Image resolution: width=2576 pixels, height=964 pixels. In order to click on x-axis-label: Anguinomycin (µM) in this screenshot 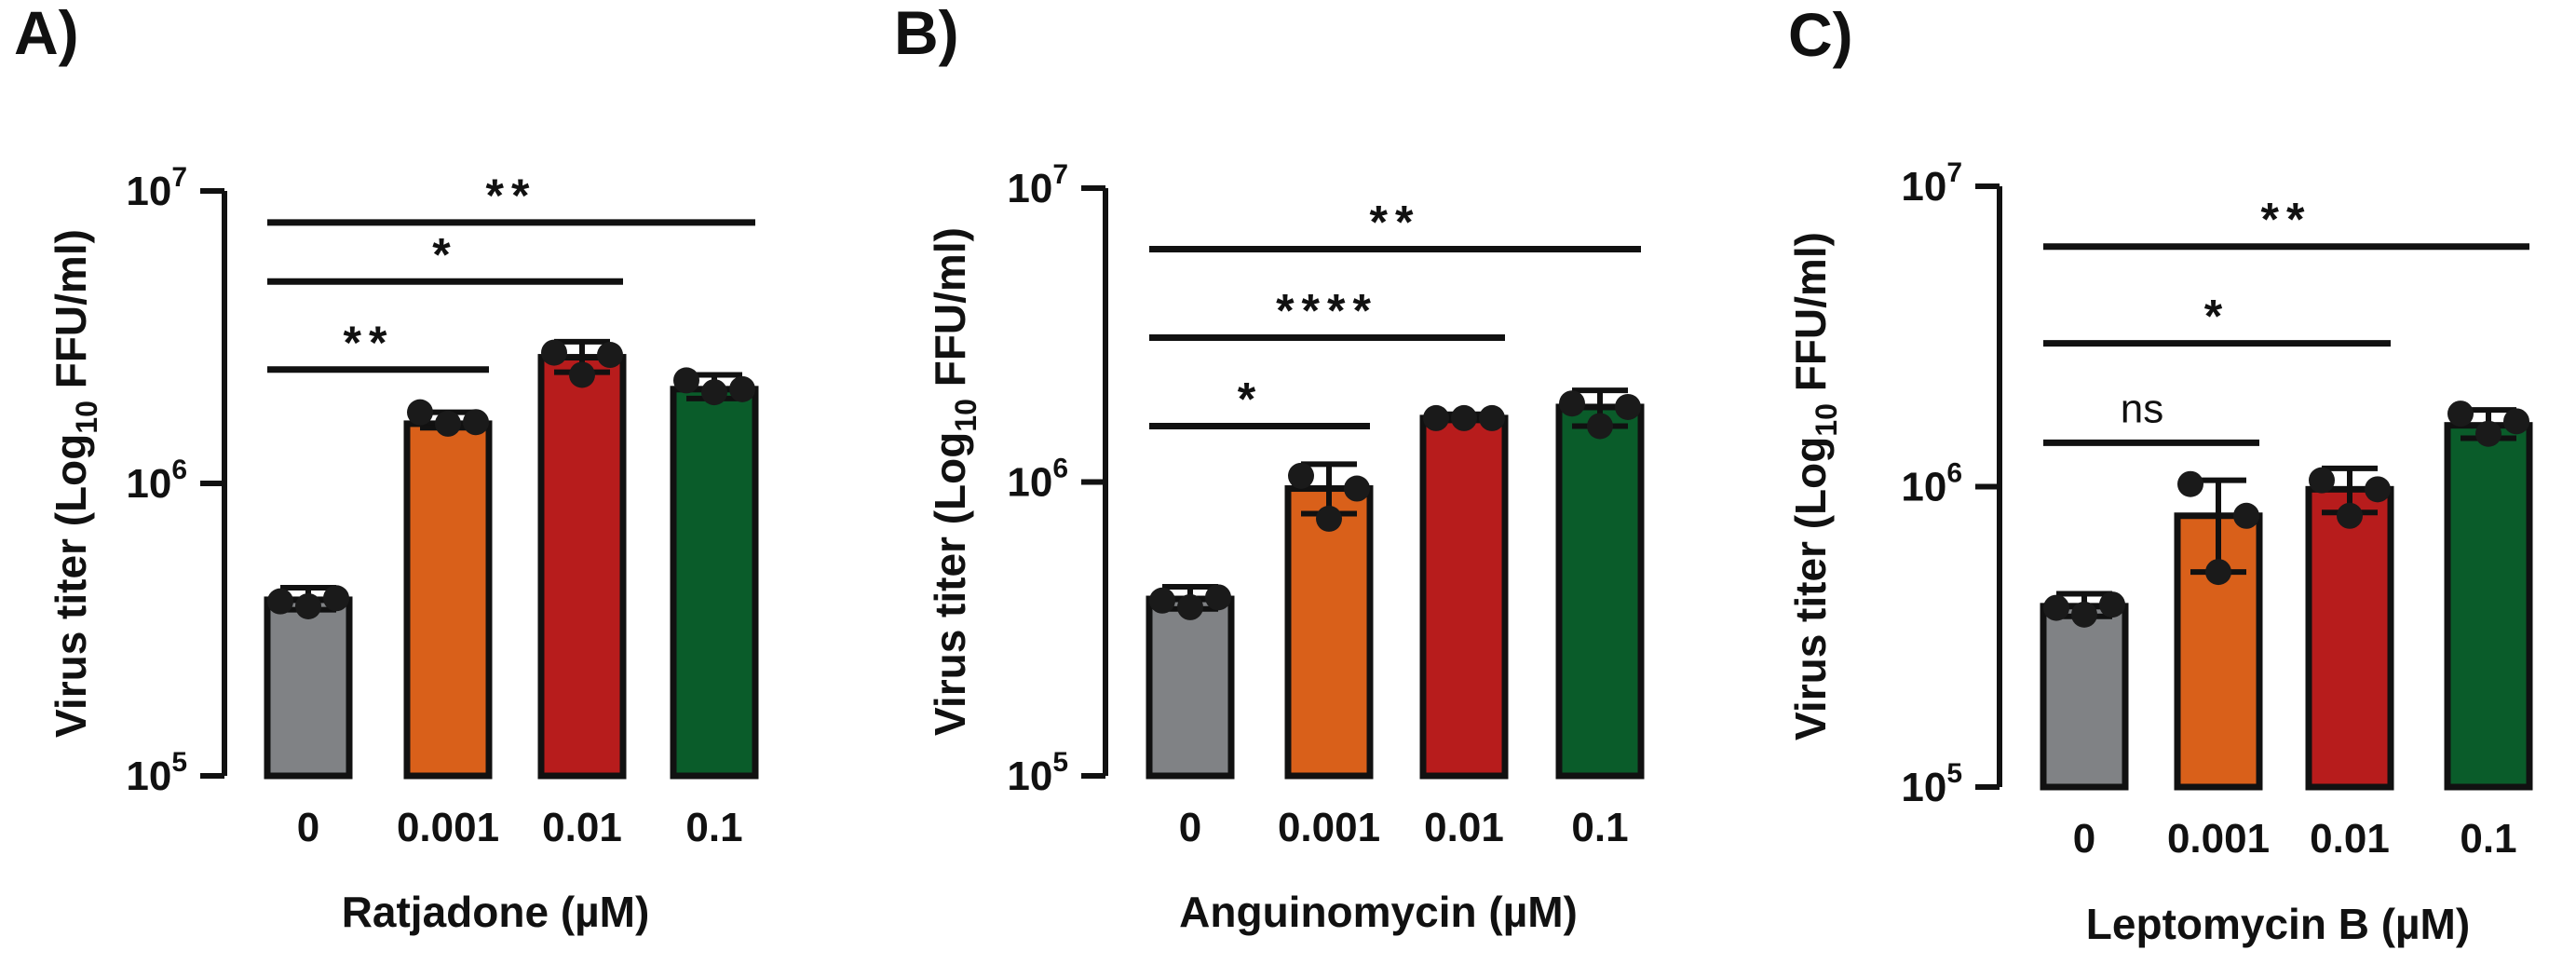, I will do `click(1378, 912)`.